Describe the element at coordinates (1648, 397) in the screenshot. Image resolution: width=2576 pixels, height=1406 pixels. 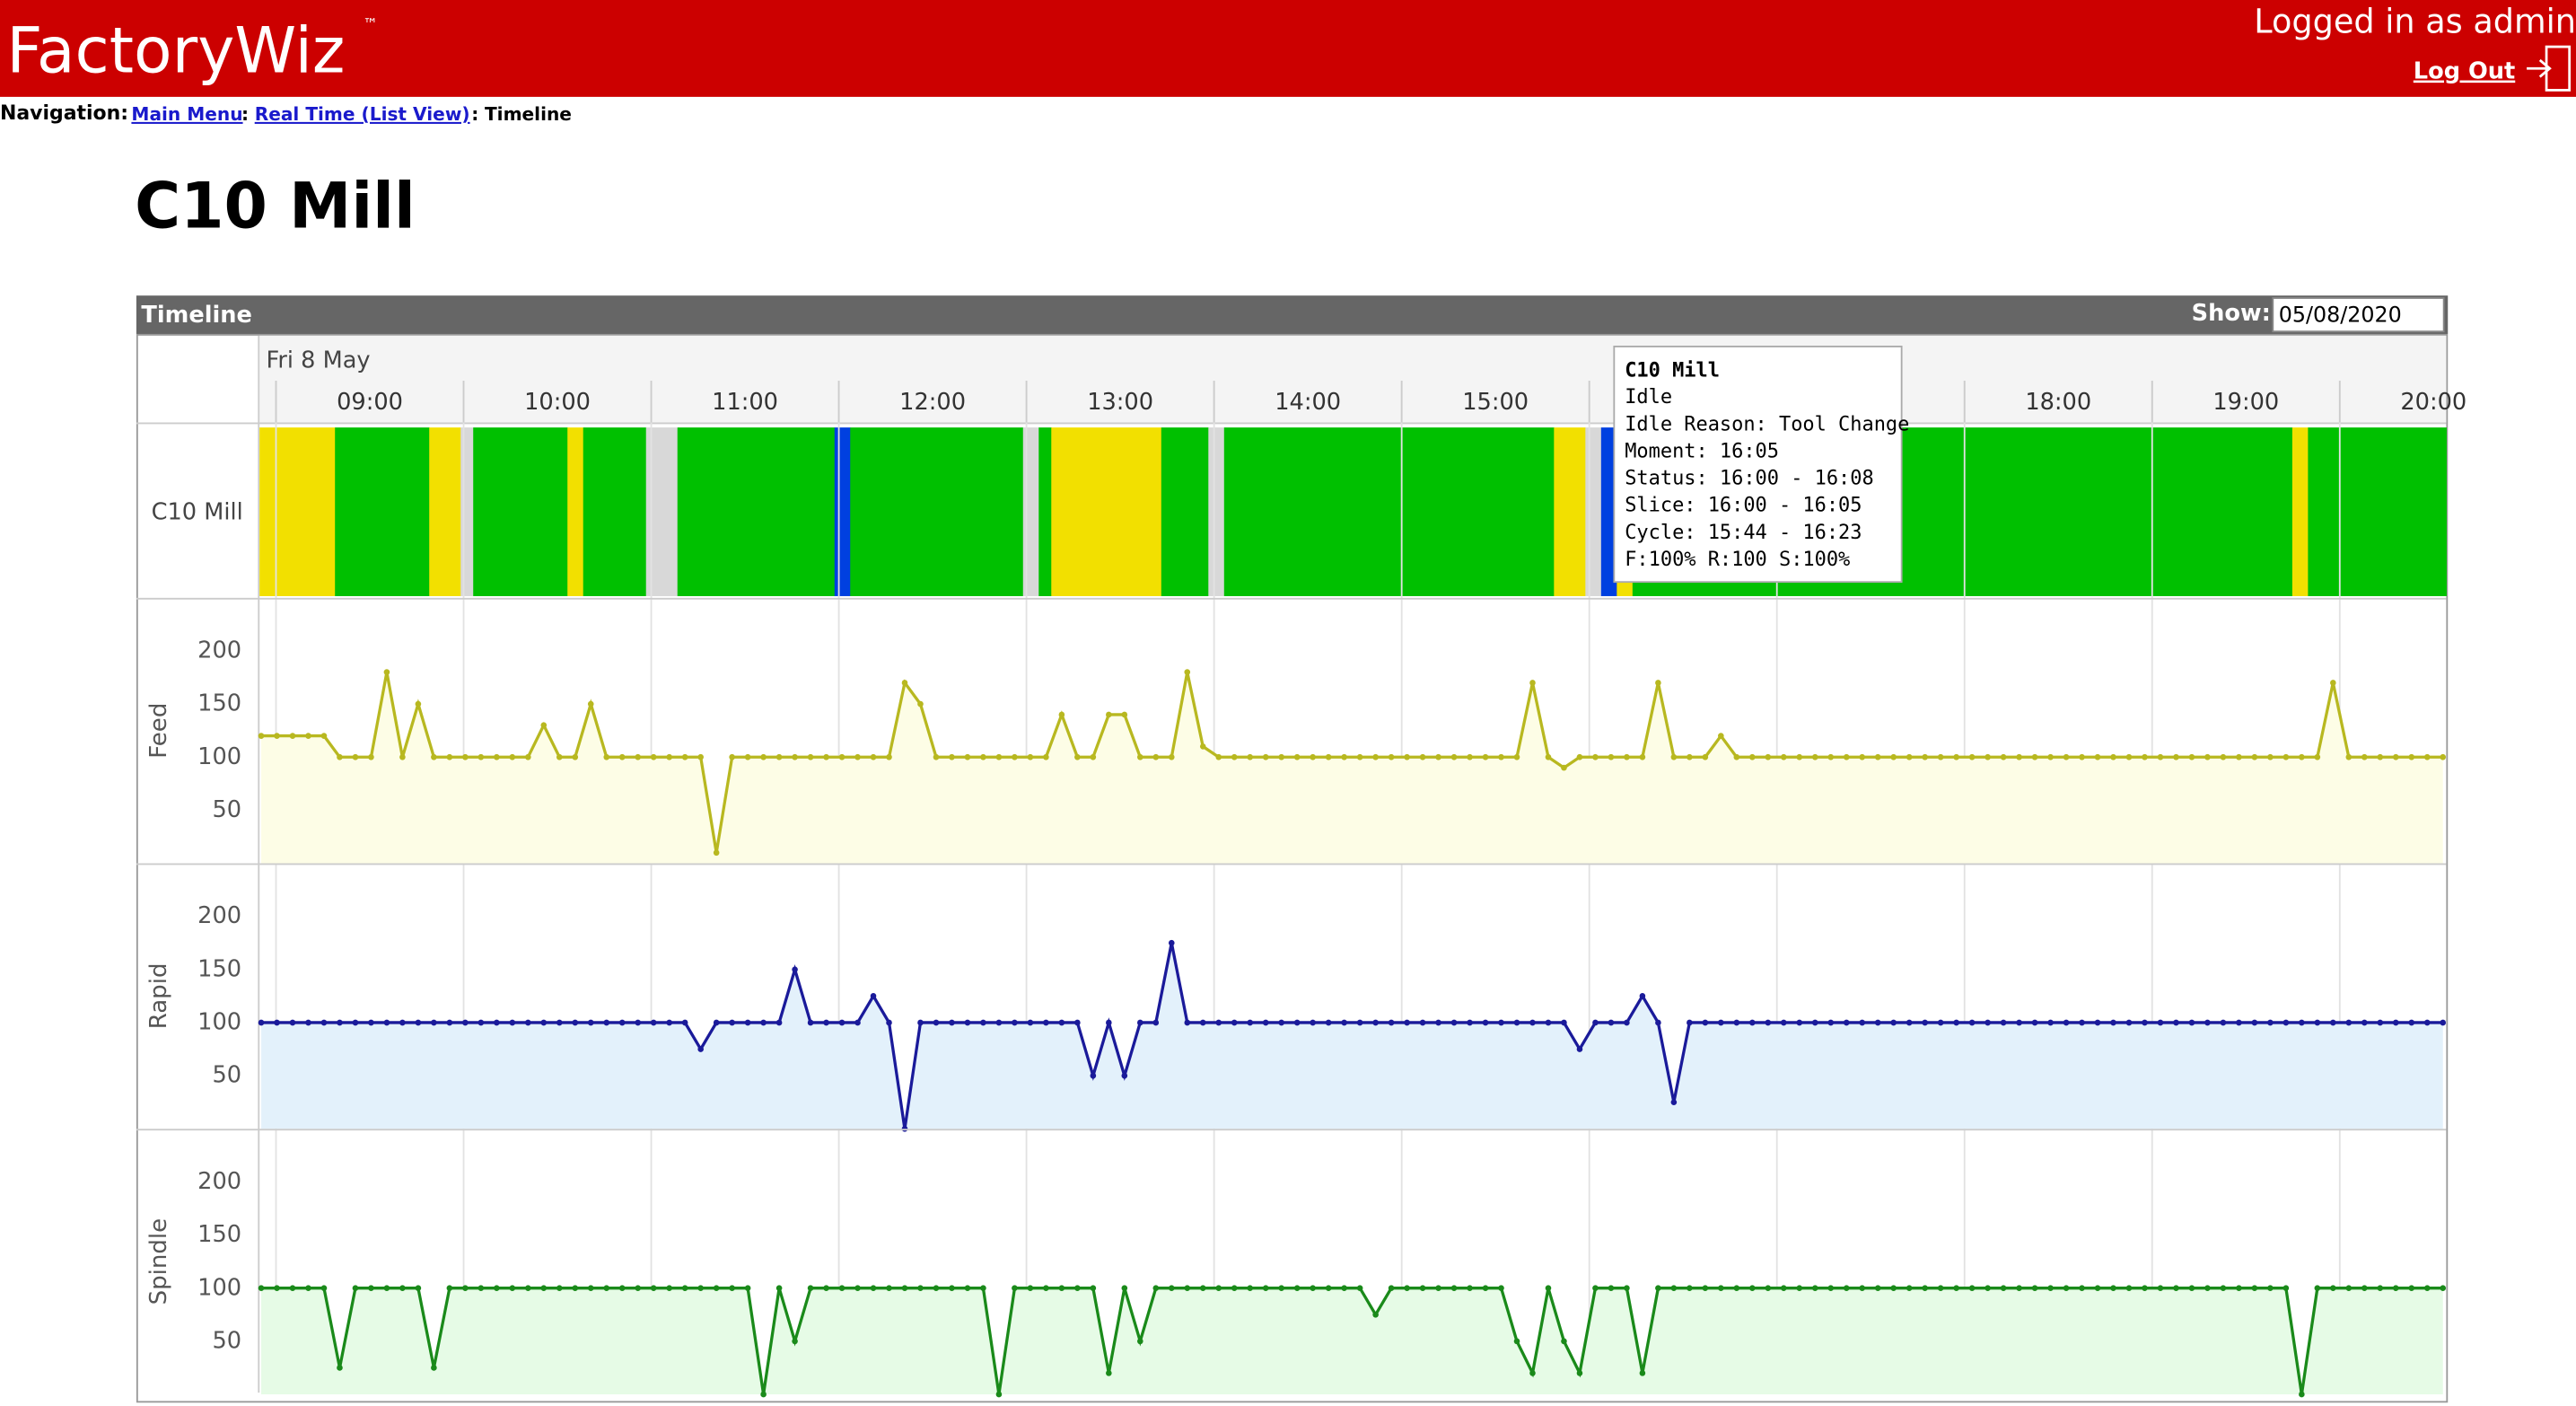
I see `tooltip-line: Idle` at that location.